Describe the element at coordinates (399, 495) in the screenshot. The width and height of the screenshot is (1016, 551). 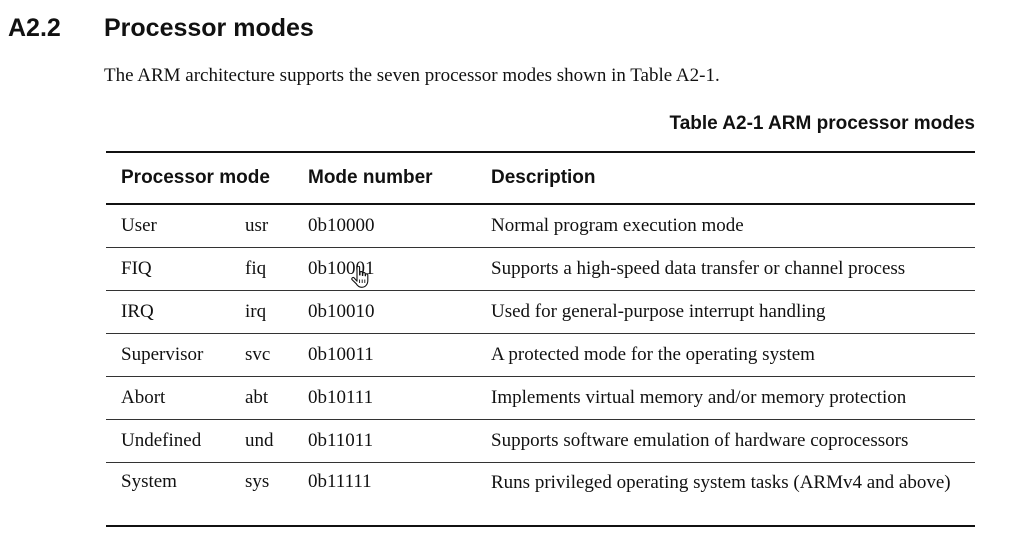
I see `mode-number: 0b11111` at that location.